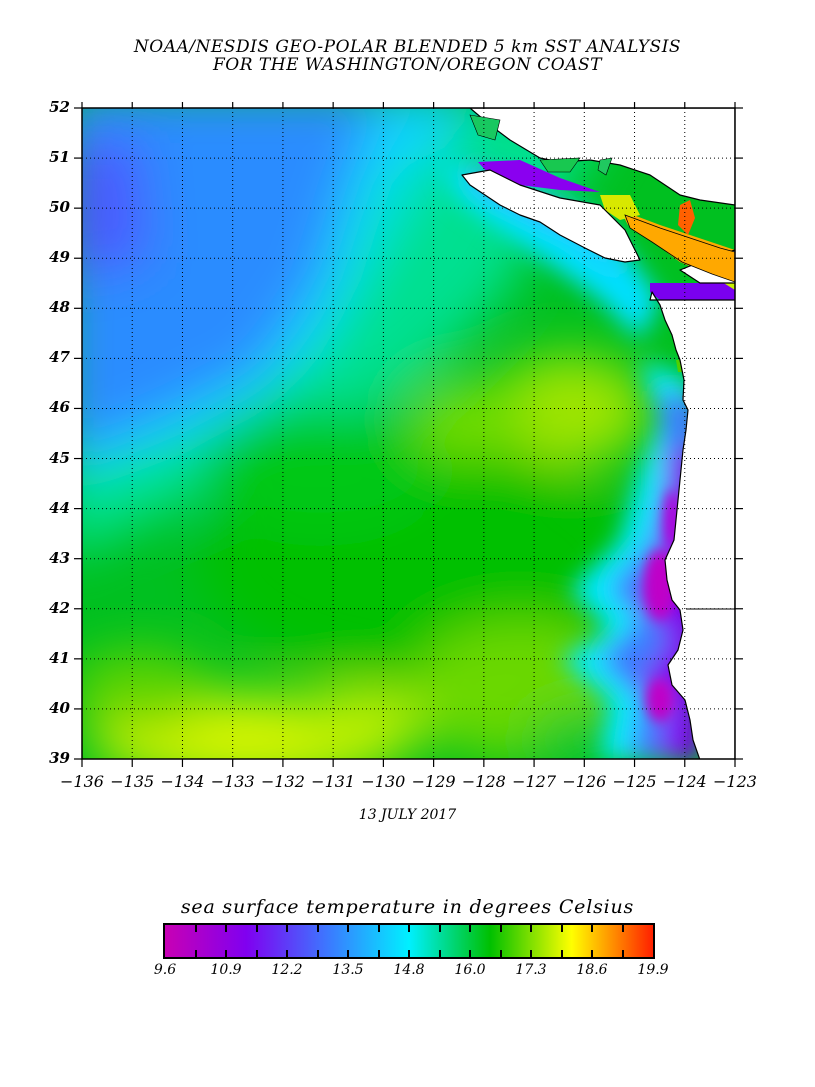 This screenshot has height=1087, width=815. Describe the element at coordinates (59, 107) in the screenshot. I see `y-tick-label: 52` at that location.